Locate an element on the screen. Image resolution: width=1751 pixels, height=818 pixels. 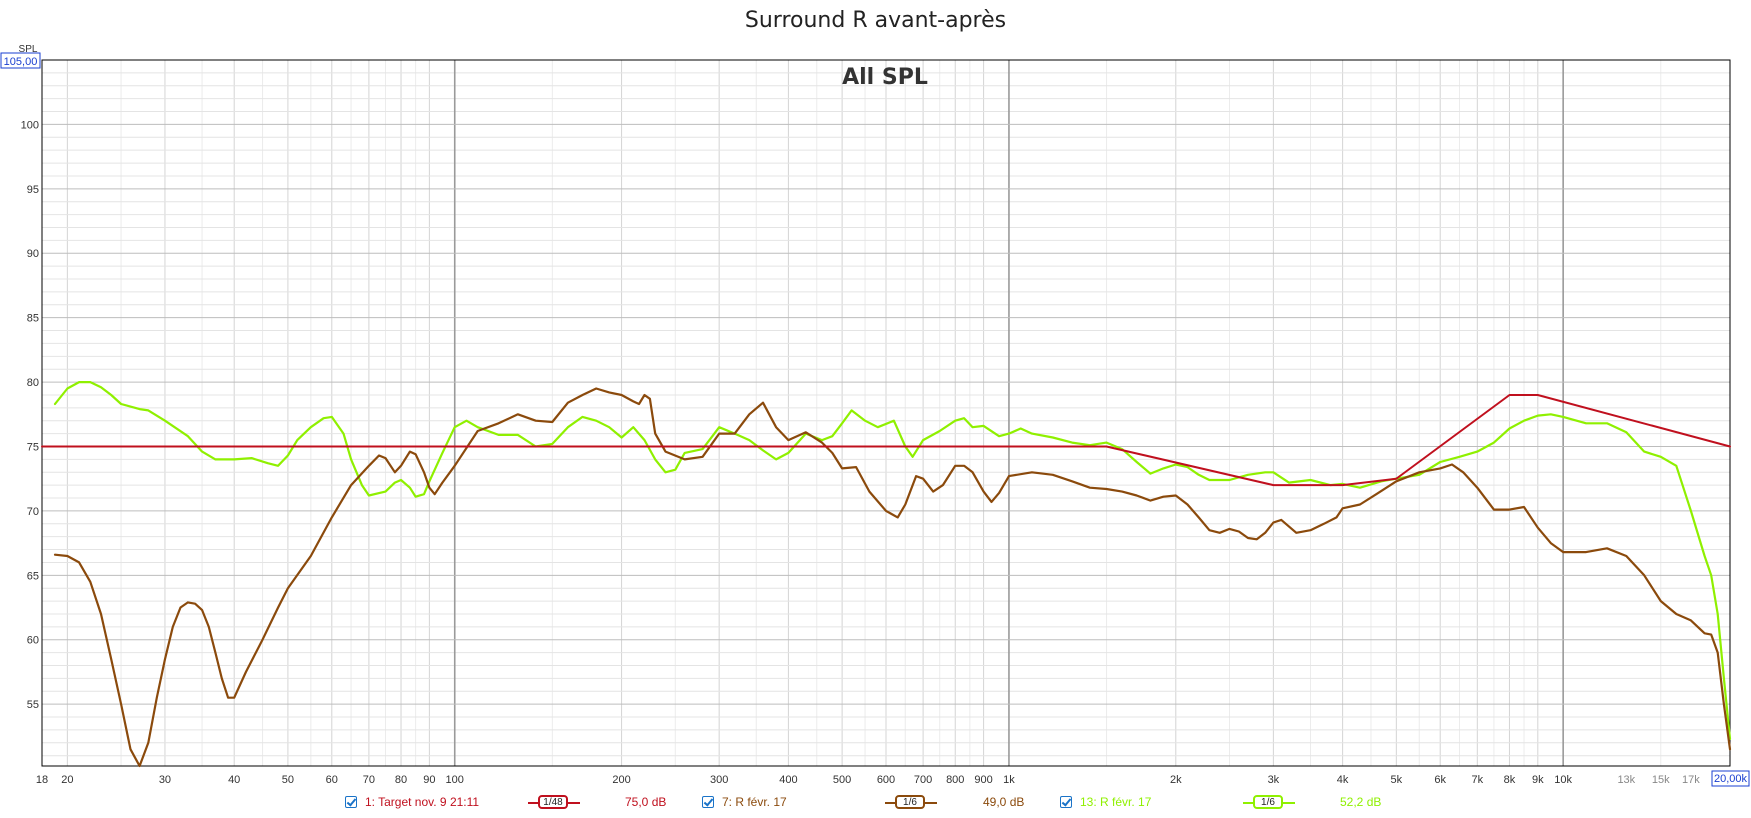
x-tick-label: 9k is located at coordinates (1538, 780).